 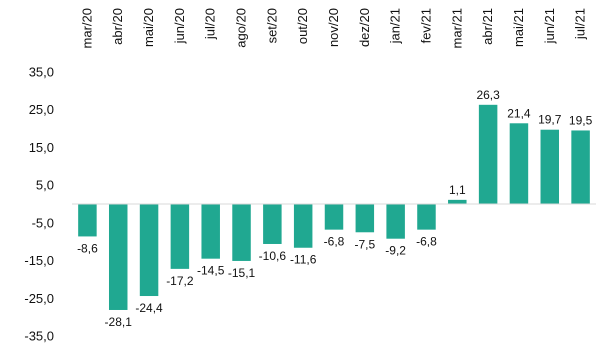 What do you see at coordinates (519, 113) in the screenshot?
I see `data-label: 21,4` at bounding box center [519, 113].